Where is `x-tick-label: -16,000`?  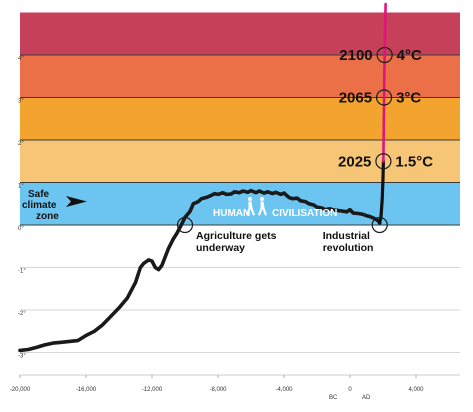
x-tick-label: -16,000 is located at coordinates (86, 390).